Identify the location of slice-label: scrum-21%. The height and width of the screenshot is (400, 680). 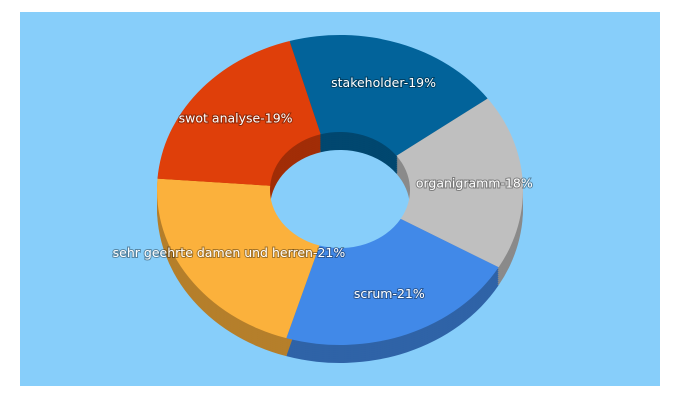
(389, 293).